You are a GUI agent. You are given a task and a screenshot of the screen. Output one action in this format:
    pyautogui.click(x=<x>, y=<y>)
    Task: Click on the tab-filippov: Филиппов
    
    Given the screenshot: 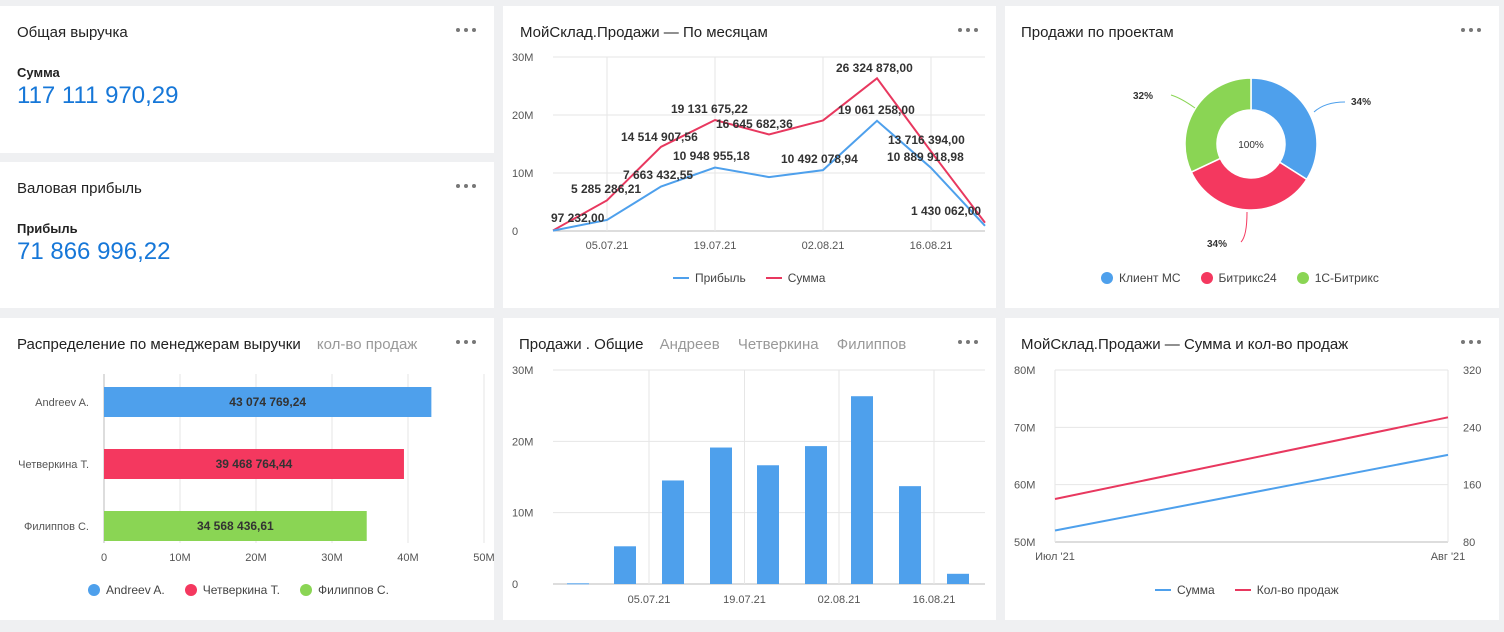 What is the action you would take?
    pyautogui.click(x=871, y=344)
    